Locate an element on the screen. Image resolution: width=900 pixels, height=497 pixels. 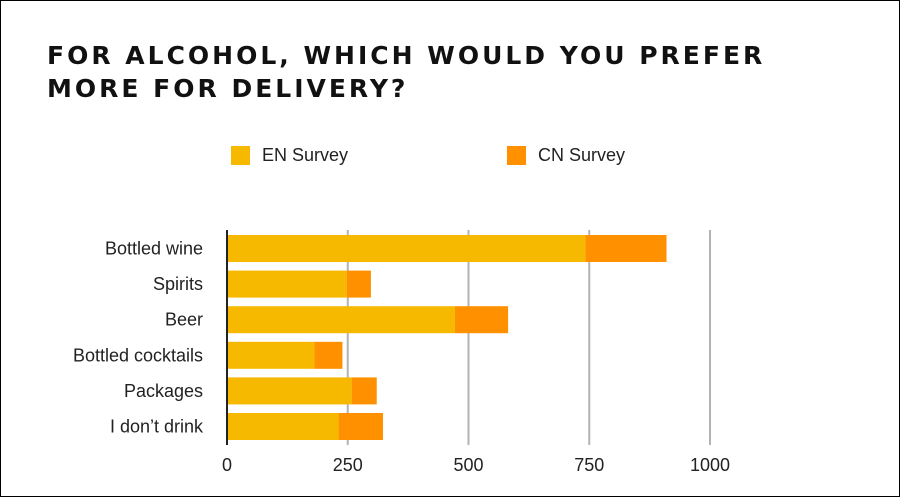
category-label-0: Bottled wine is located at coordinates (154, 249).